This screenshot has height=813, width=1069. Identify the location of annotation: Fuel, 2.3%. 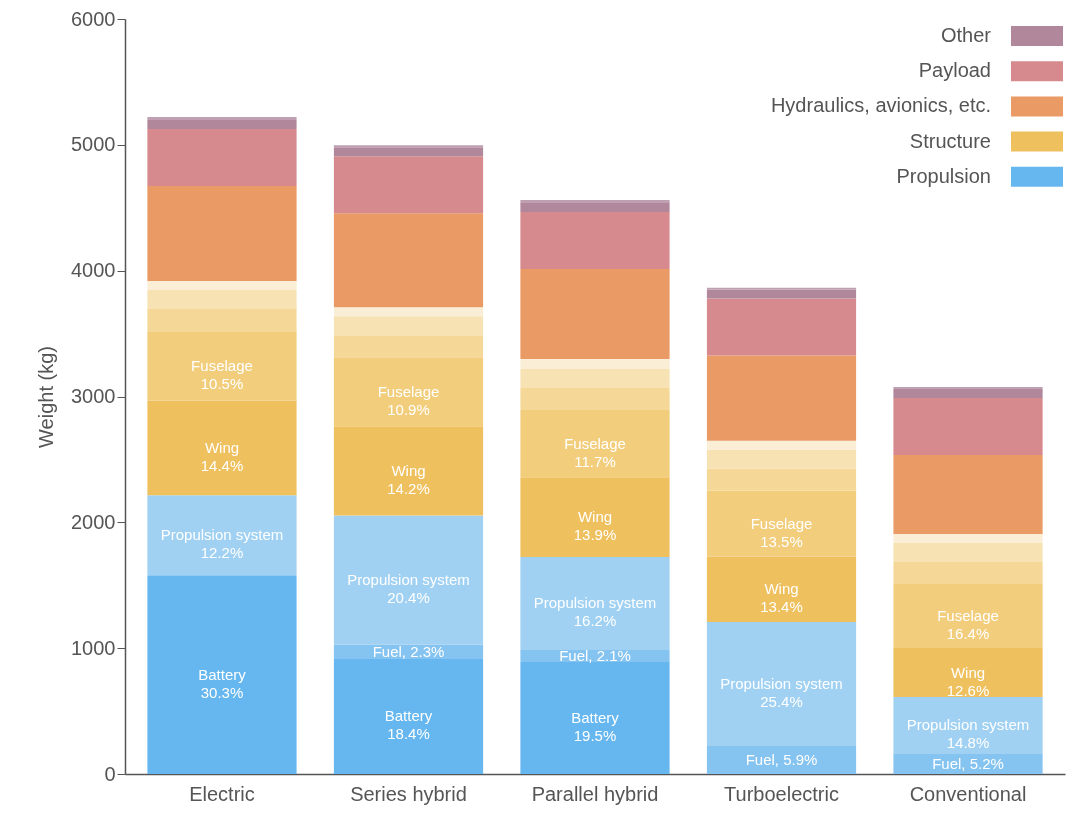
(408, 651).